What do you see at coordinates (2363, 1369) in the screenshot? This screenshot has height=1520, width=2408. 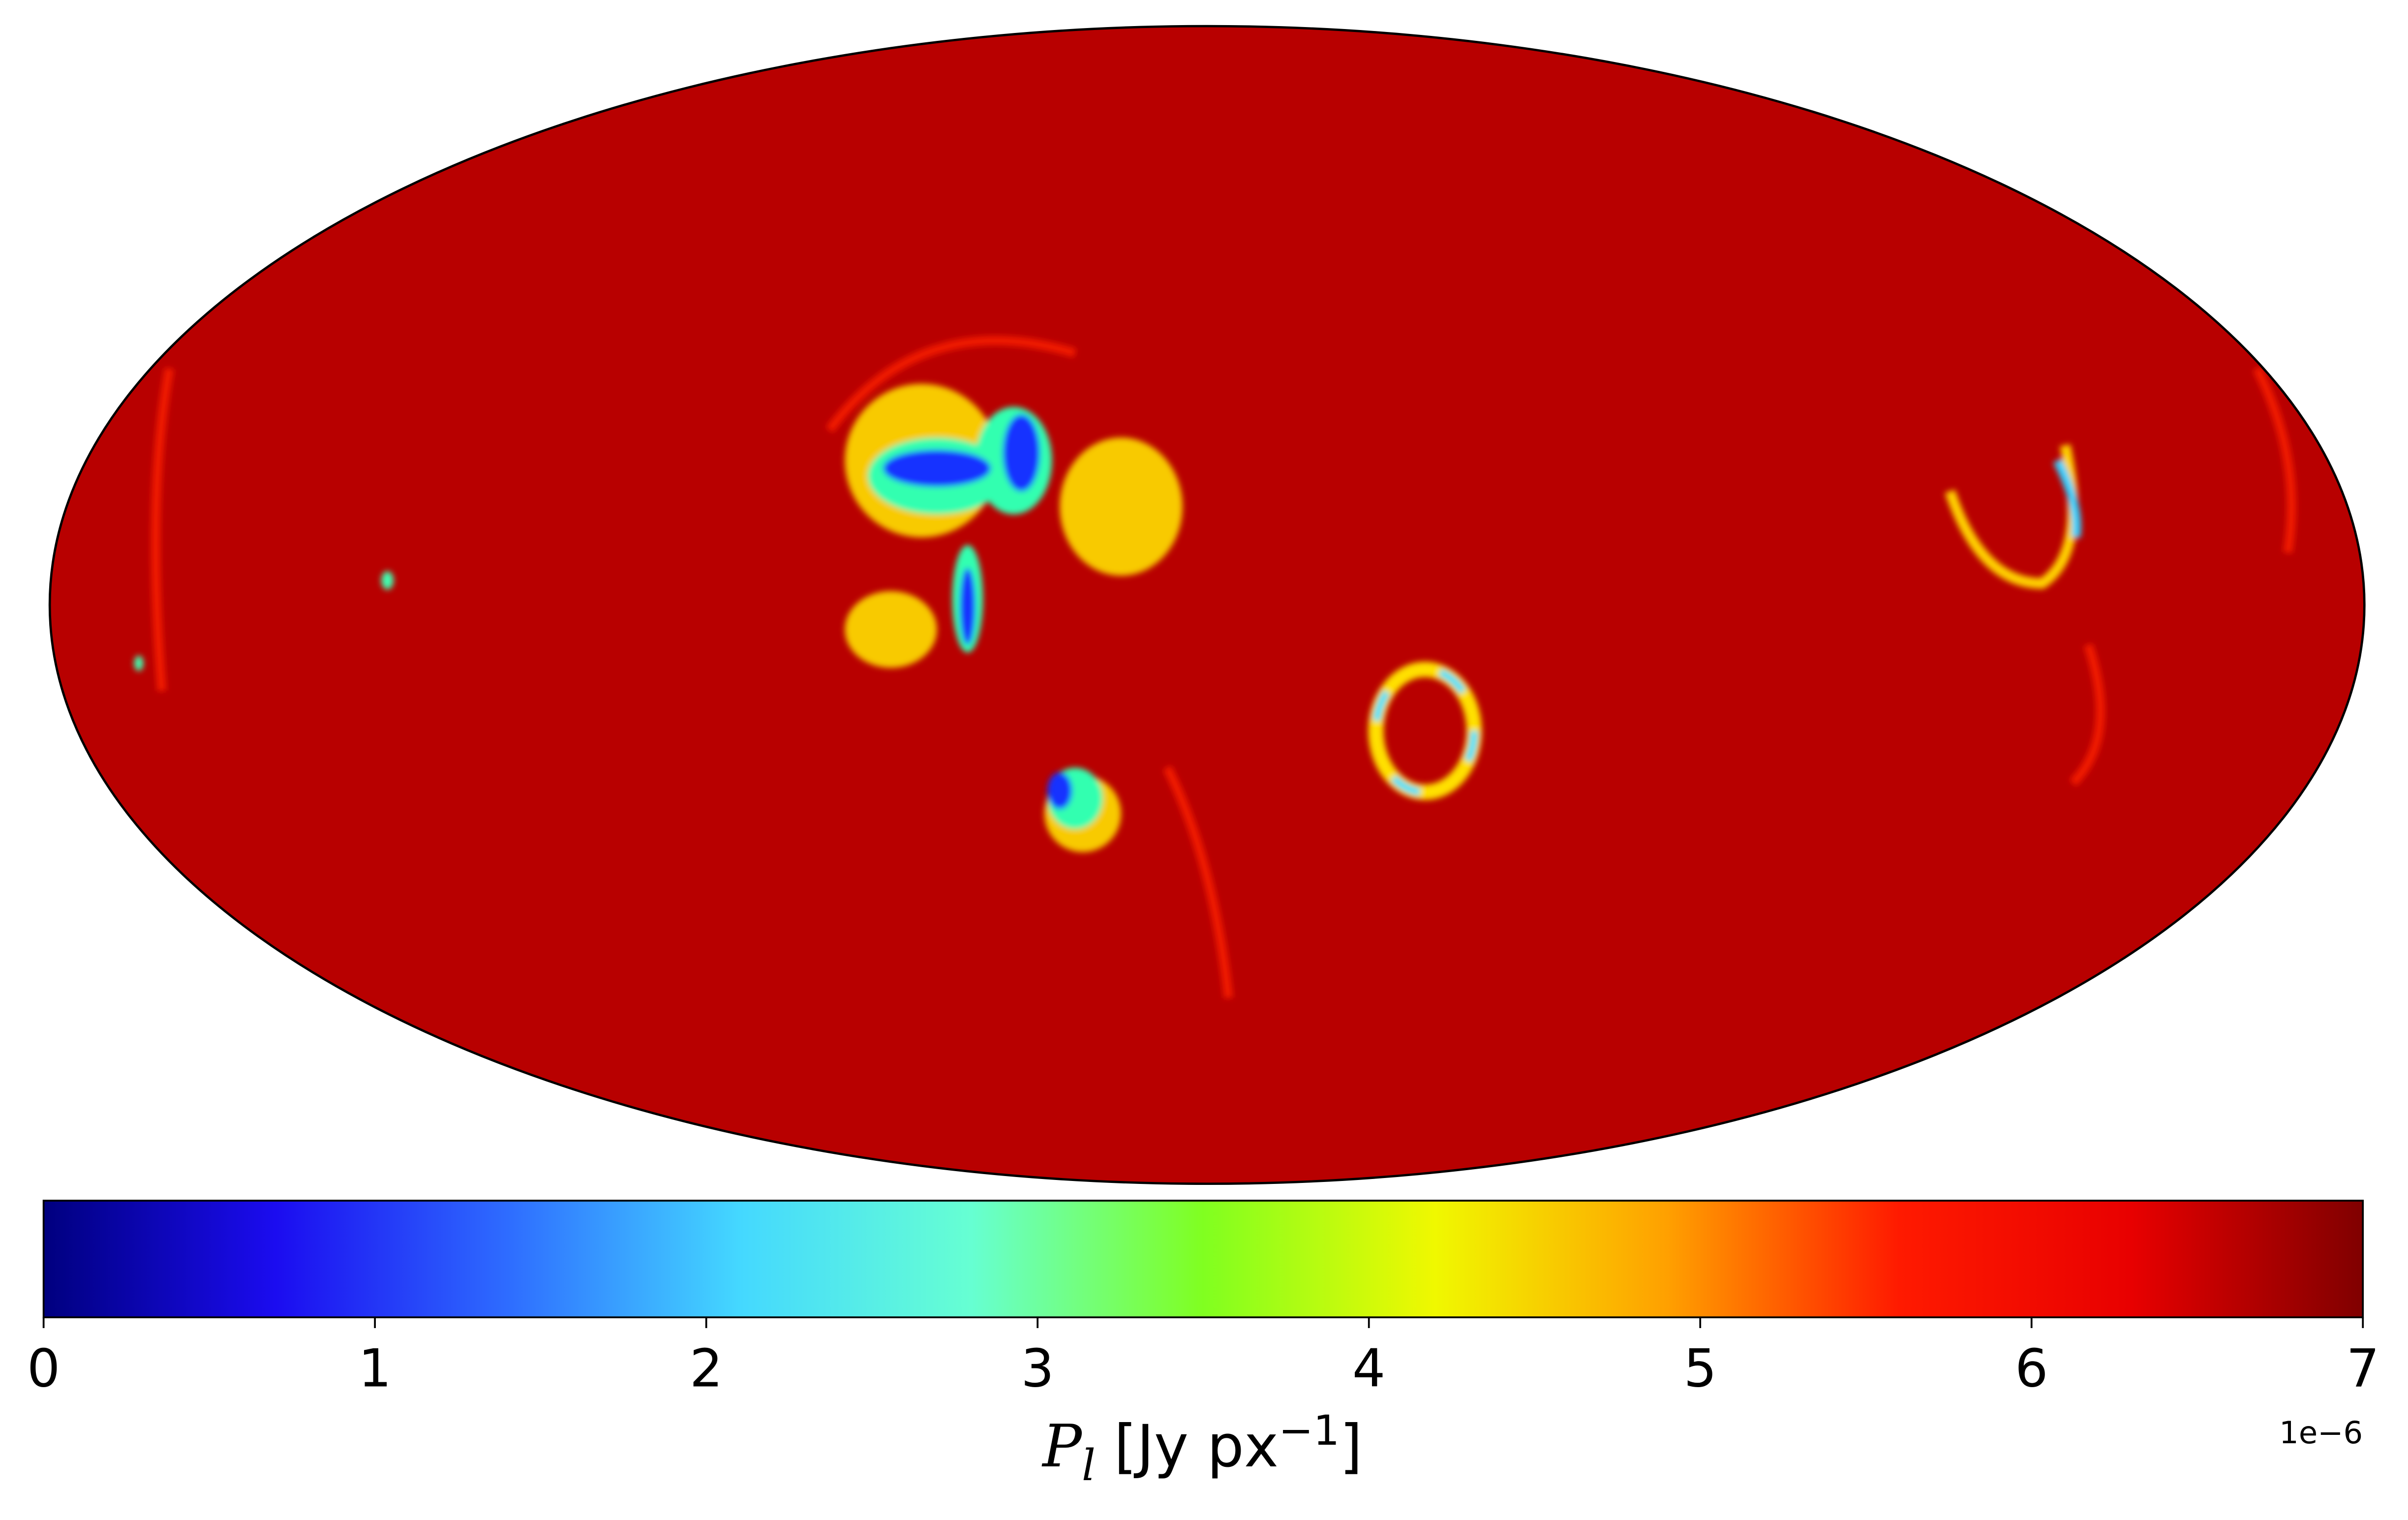 I see `tick-label: 7` at bounding box center [2363, 1369].